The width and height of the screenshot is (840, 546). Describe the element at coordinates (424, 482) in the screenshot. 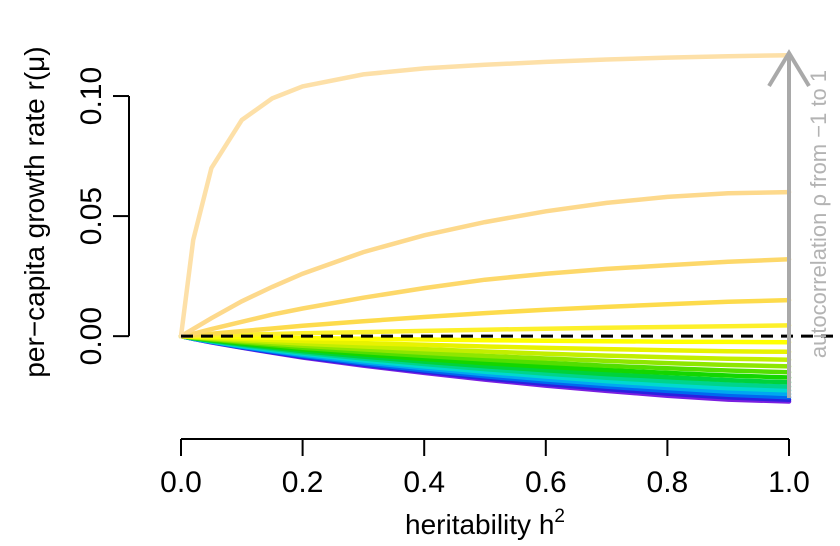

I see `x-tick-label: 0.4` at that location.